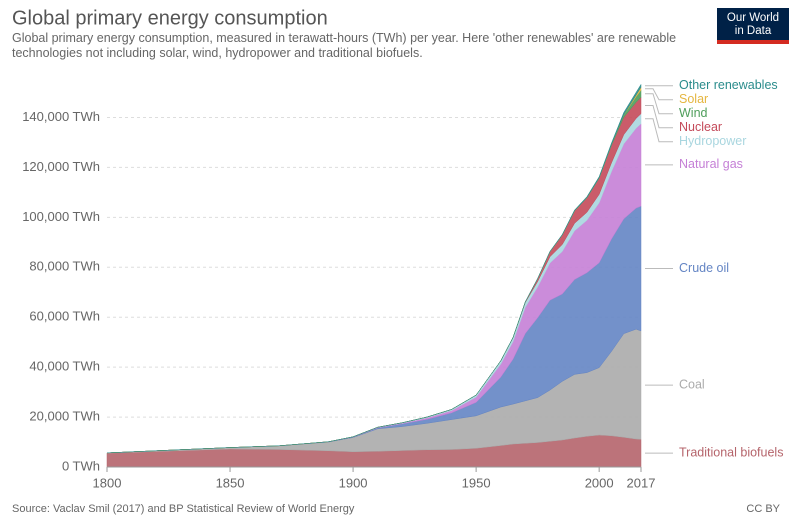 The height and width of the screenshot is (528, 799). Describe the element at coordinates (712, 141) in the screenshot. I see `legend-label: Hydropower` at that location.